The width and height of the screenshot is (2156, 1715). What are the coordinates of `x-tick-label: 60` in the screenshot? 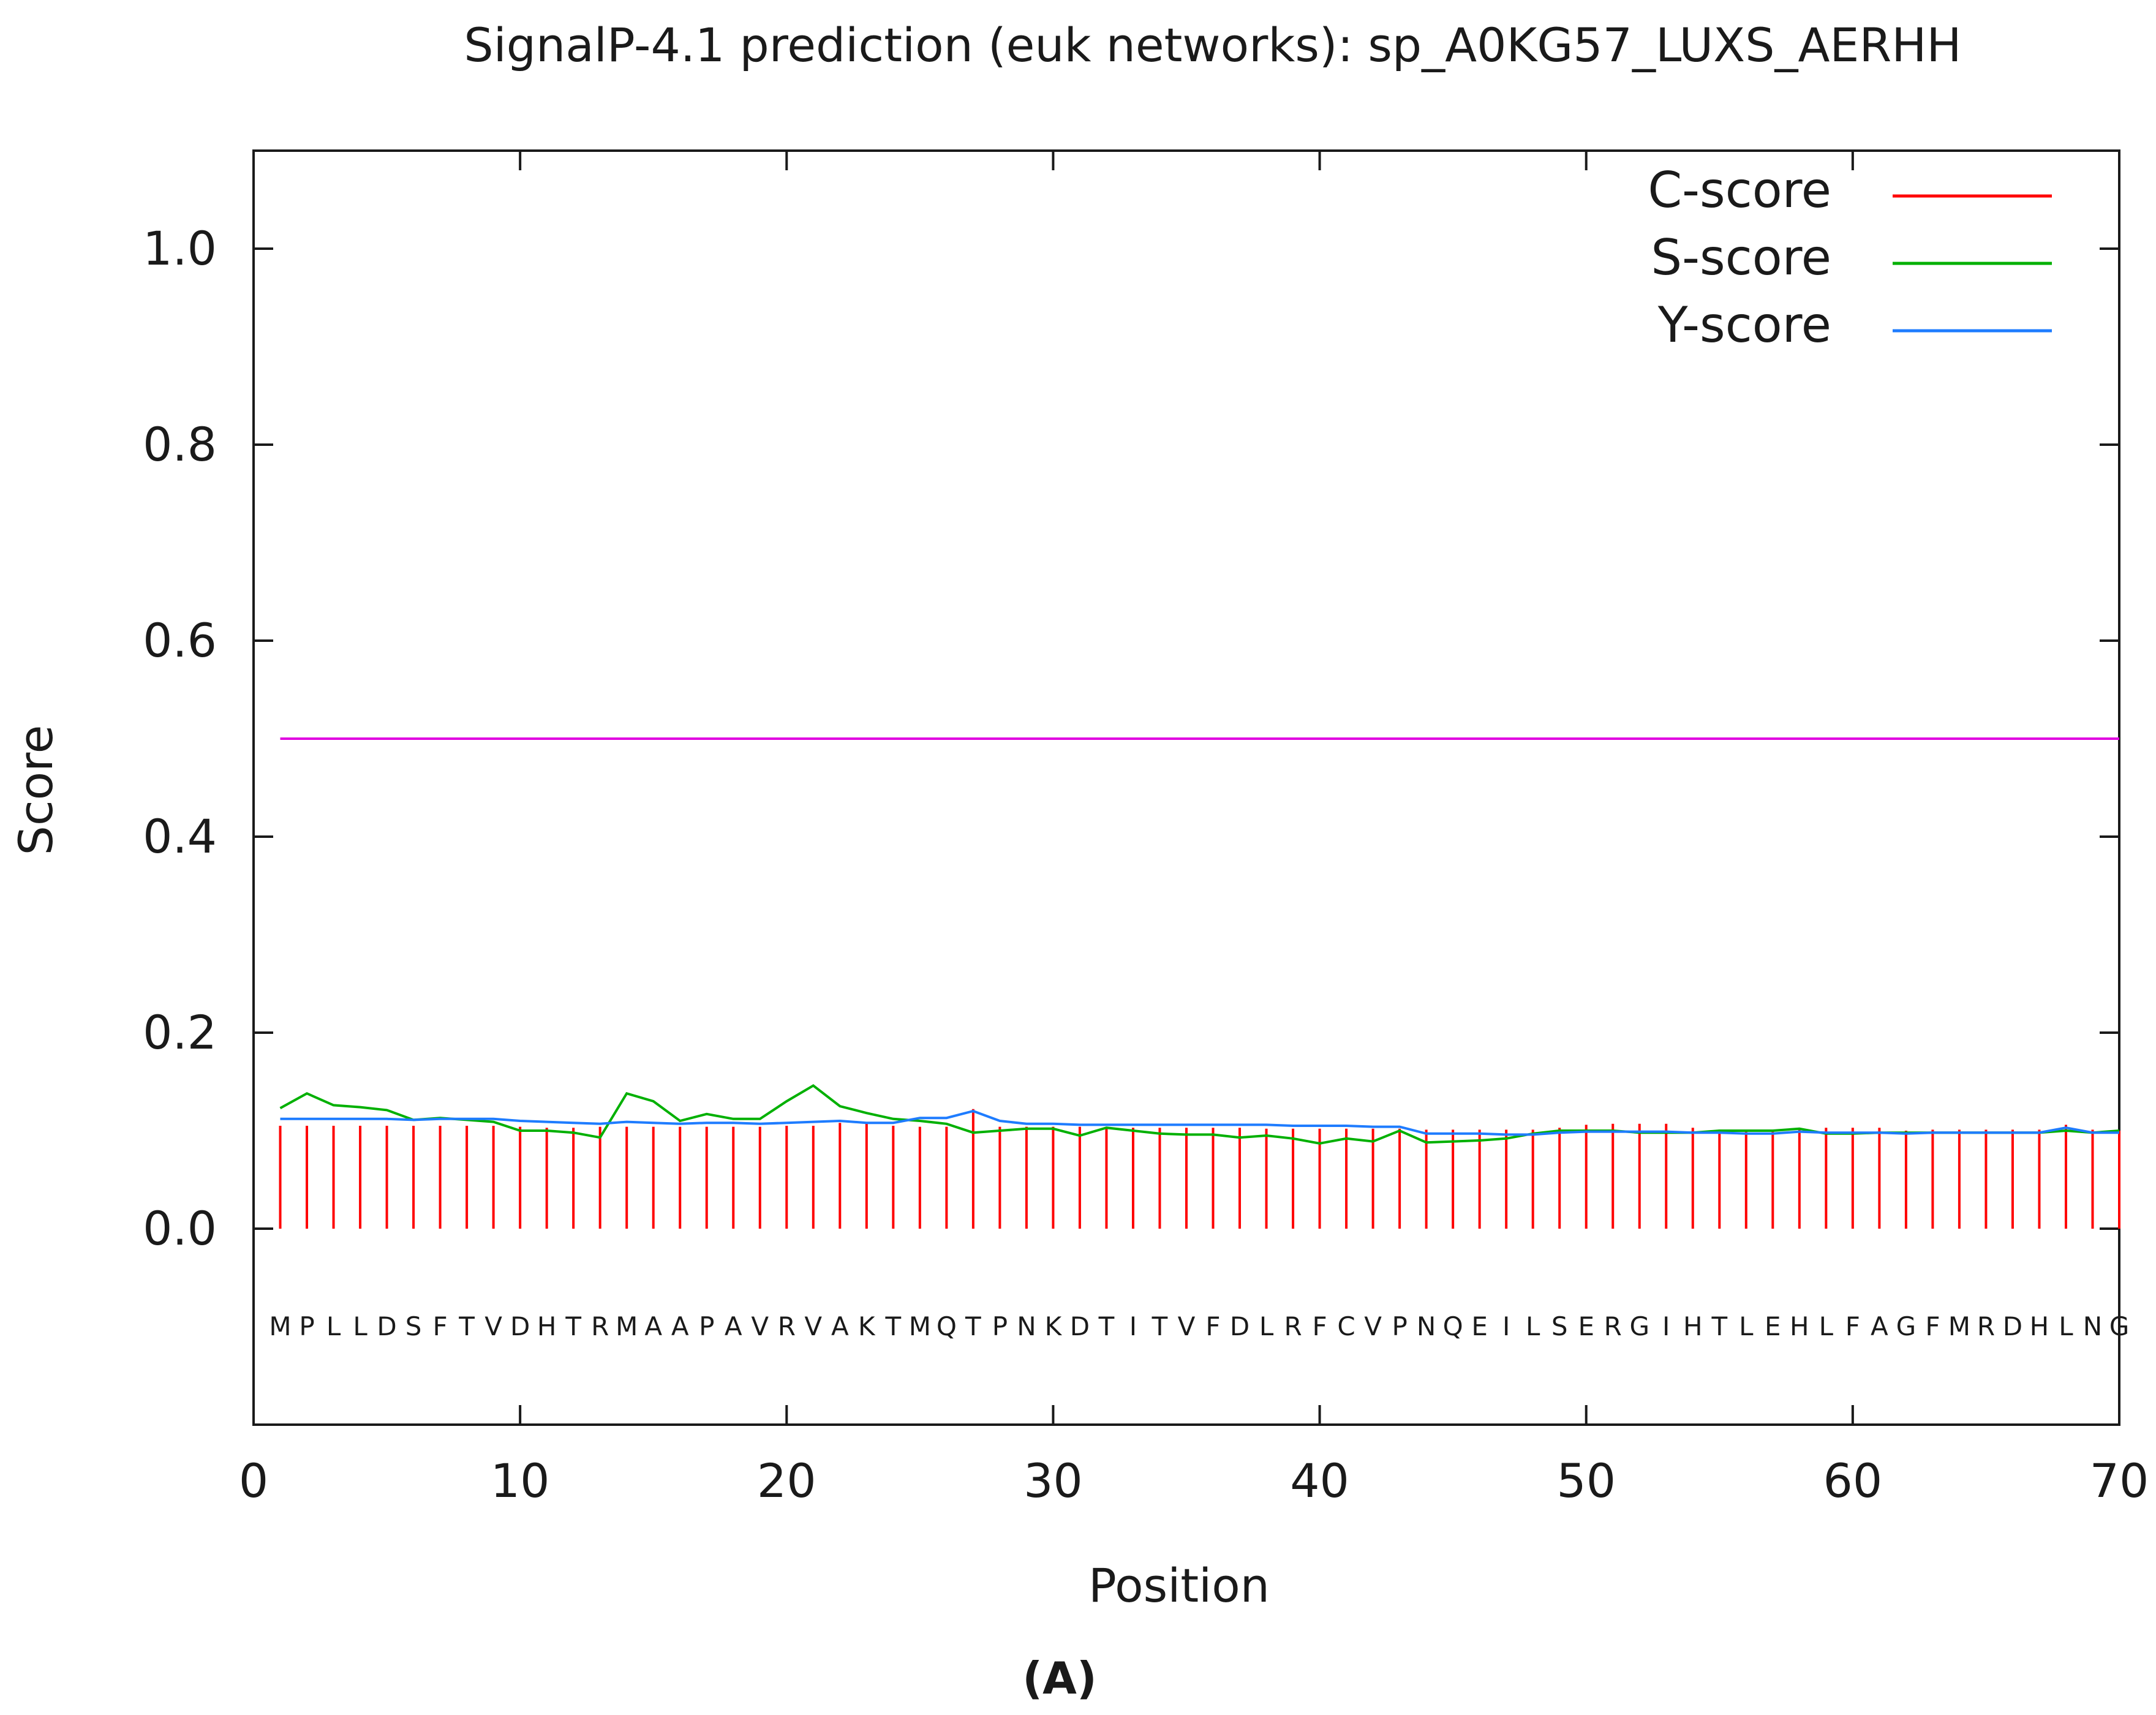 It's located at (1852, 1481).